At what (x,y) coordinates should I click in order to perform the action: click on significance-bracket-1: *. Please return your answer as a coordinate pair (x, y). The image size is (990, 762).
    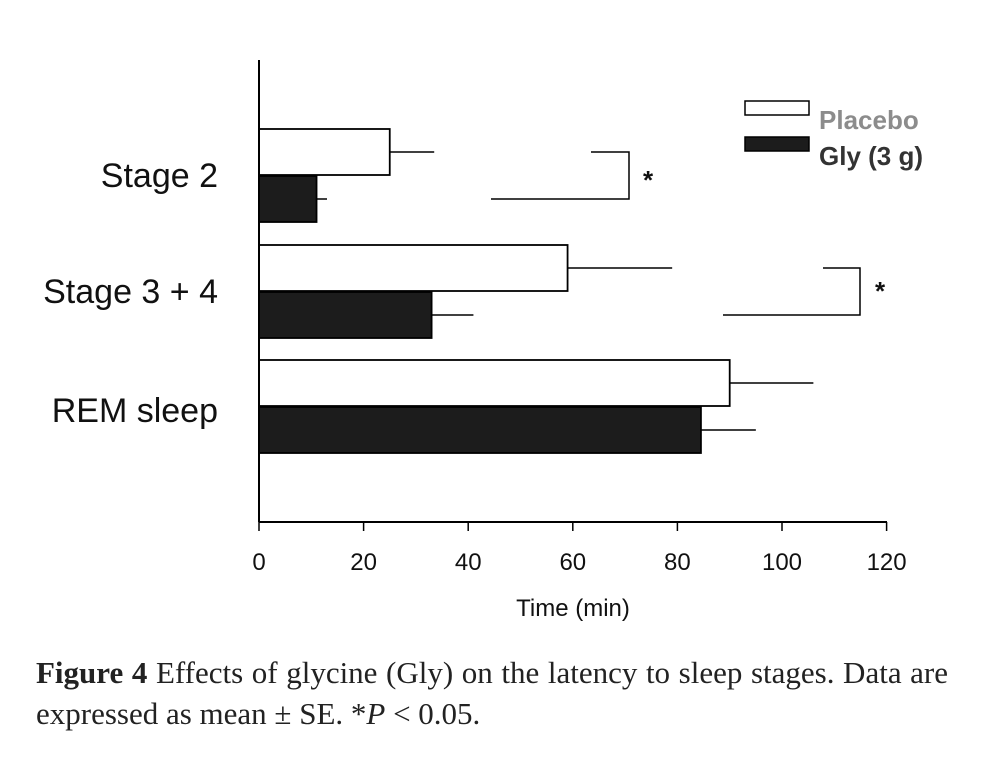
    Looking at the image, I should click on (572, 175).